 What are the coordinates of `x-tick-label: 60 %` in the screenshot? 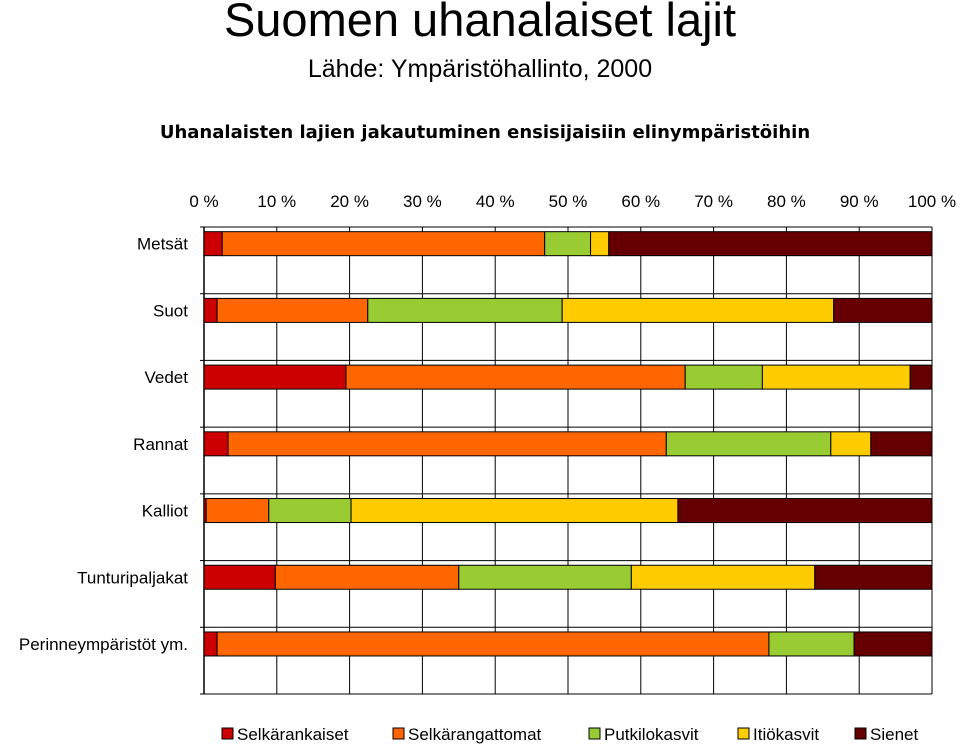 It's located at (640, 201).